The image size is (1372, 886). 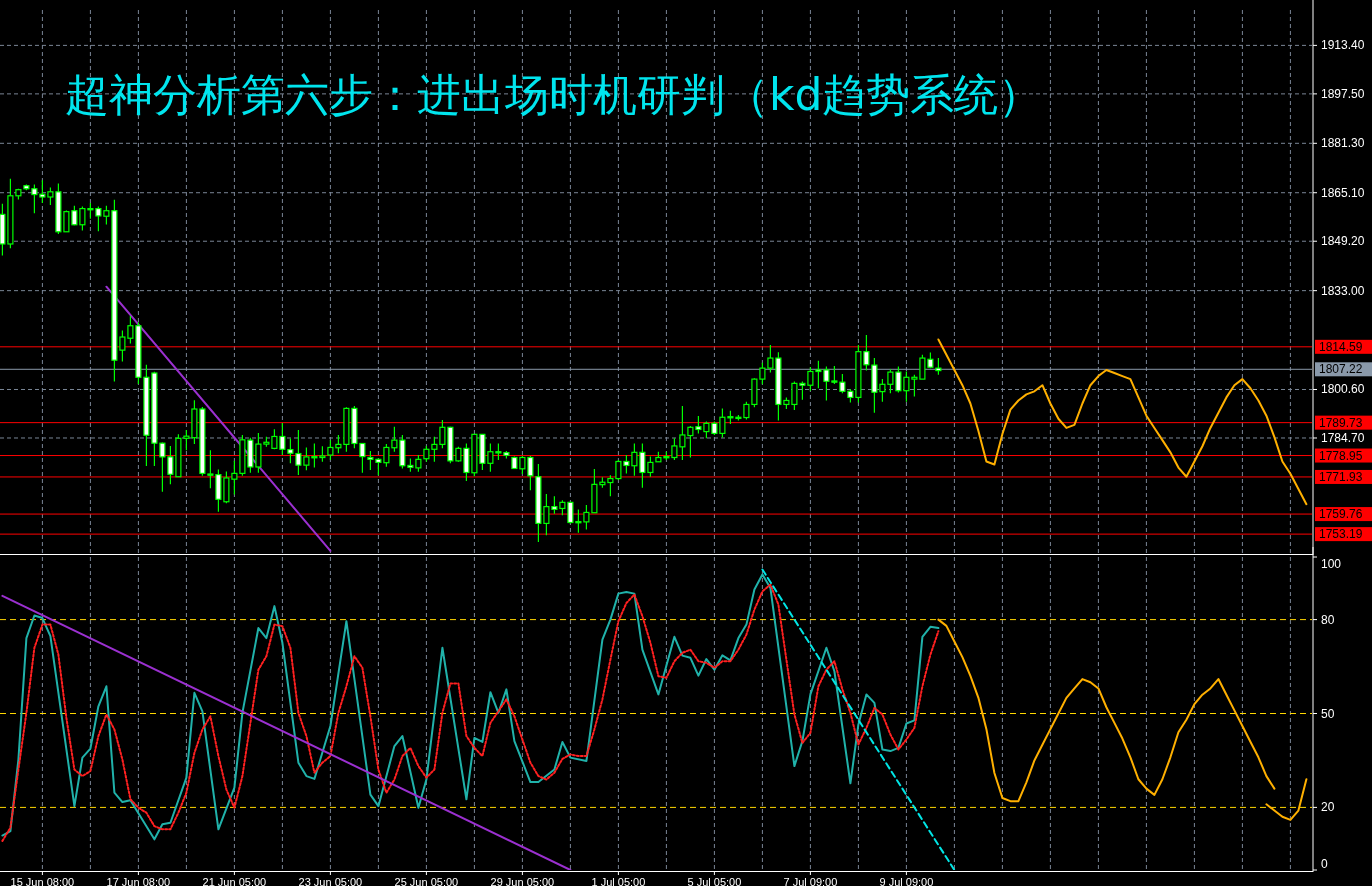 I want to click on x-tick-label: 7 Jul 09:00, so click(x=810, y=881).